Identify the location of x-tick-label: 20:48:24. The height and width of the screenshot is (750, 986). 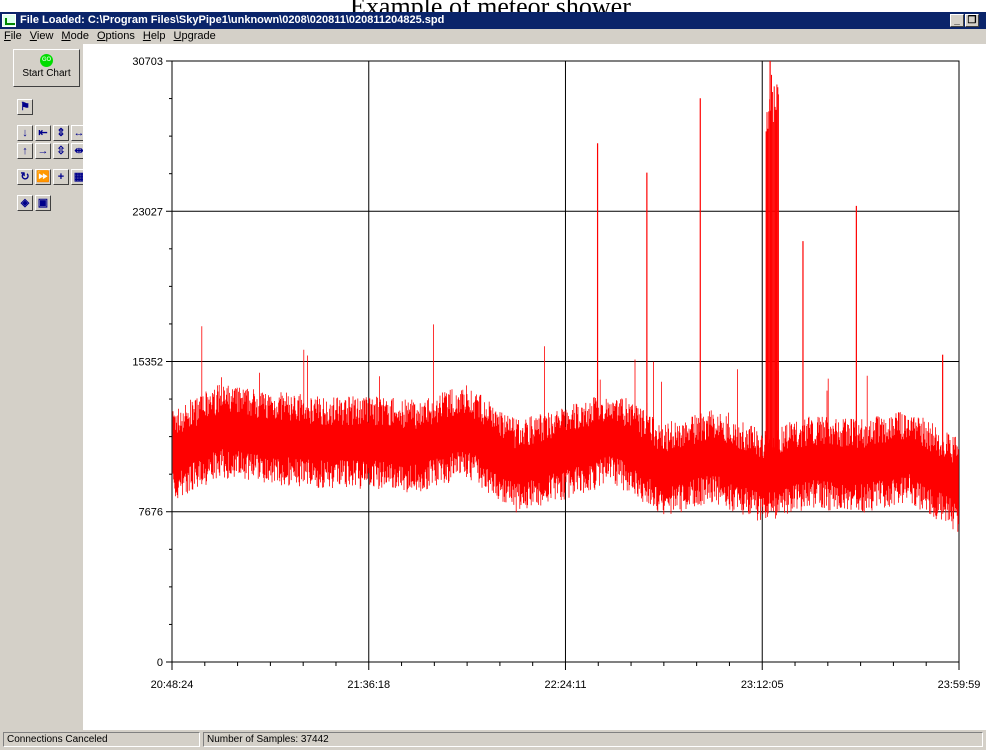
(172, 685).